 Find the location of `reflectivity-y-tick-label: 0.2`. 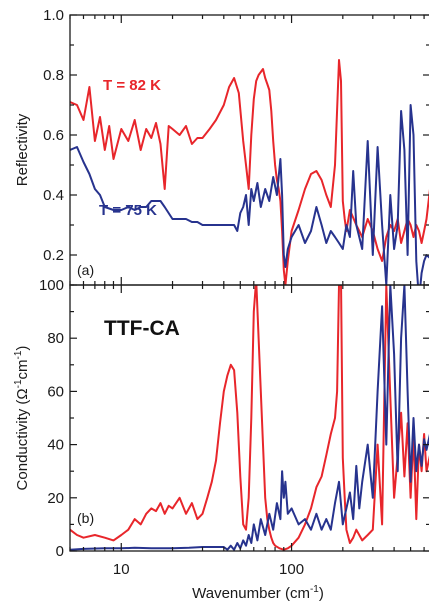

reflectivity-y-tick-label: 0.2 is located at coordinates (53, 255).